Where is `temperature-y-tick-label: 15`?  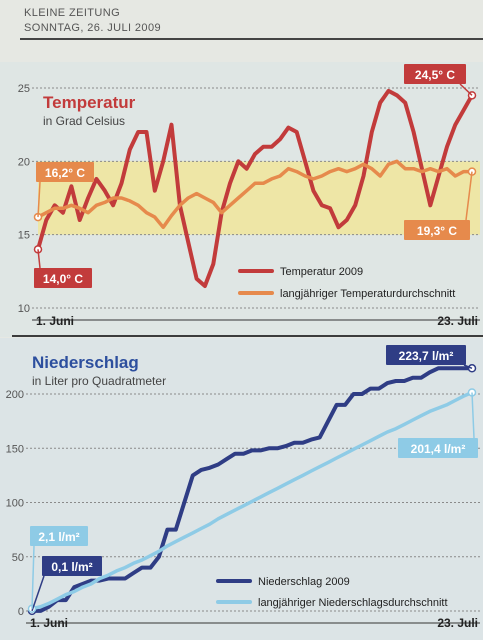 temperature-y-tick-label: 15 is located at coordinates (24, 236).